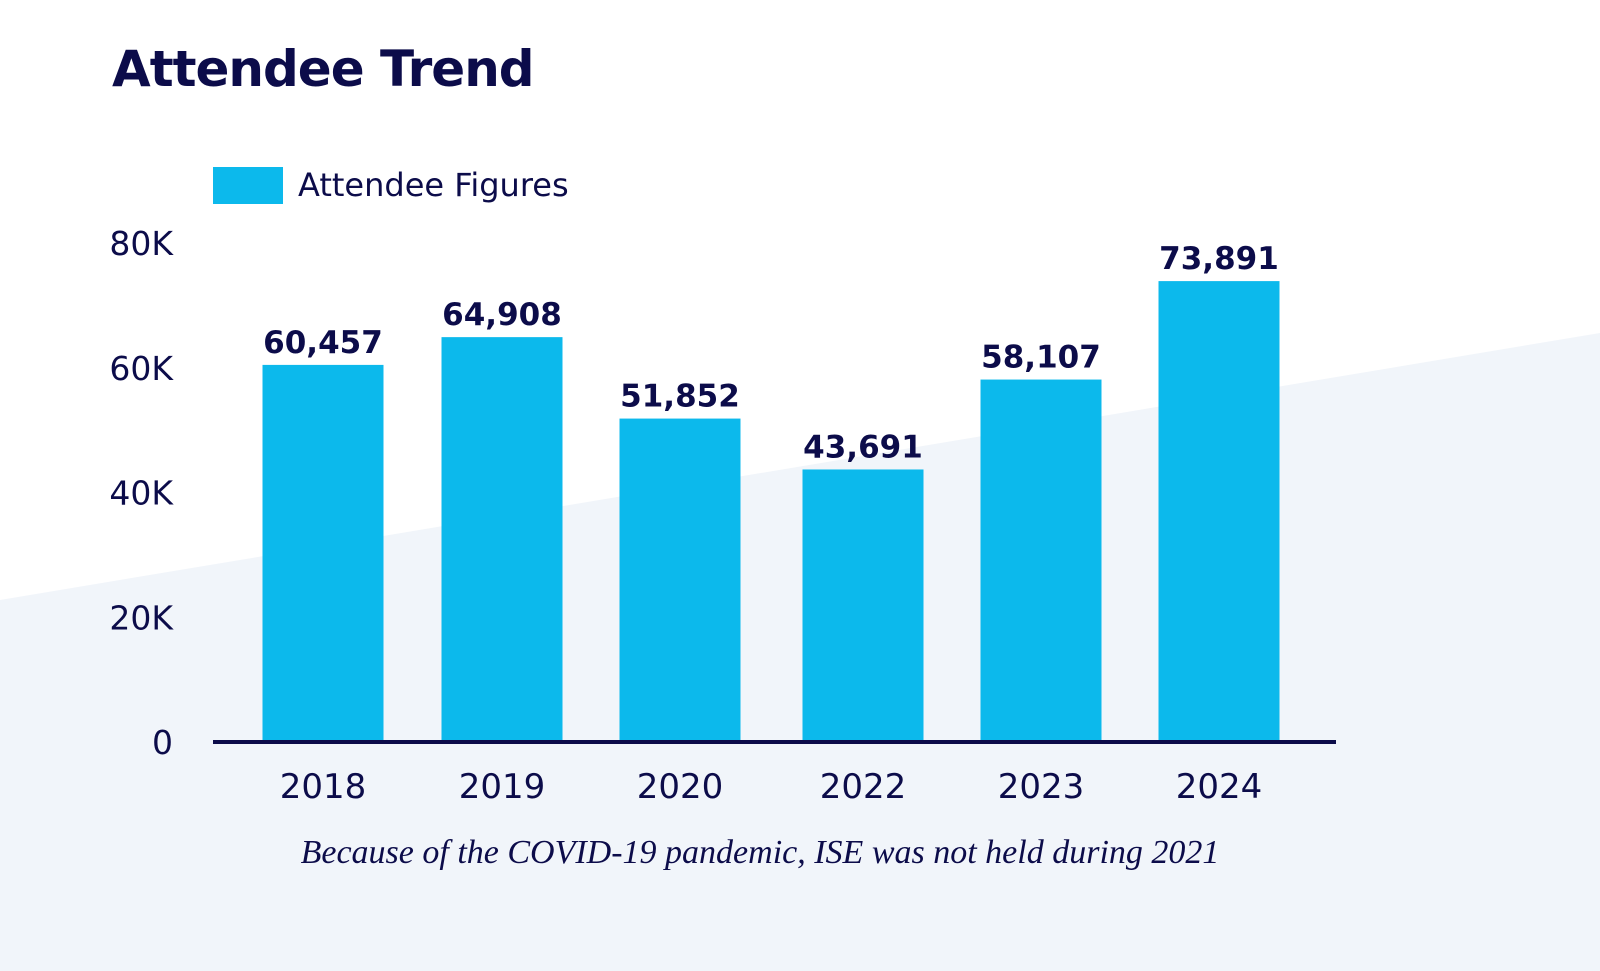 This screenshot has width=1600, height=971. Describe the element at coordinates (433, 185) in the screenshot. I see `legend-label: Attendee Figures` at that location.